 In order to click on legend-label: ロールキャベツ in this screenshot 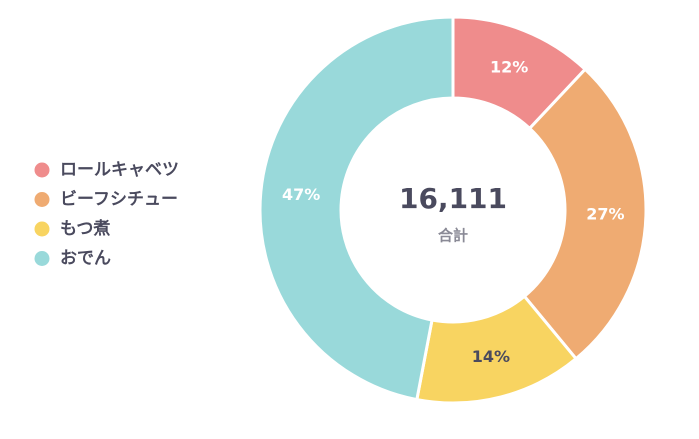, I will do `click(119, 170)`.